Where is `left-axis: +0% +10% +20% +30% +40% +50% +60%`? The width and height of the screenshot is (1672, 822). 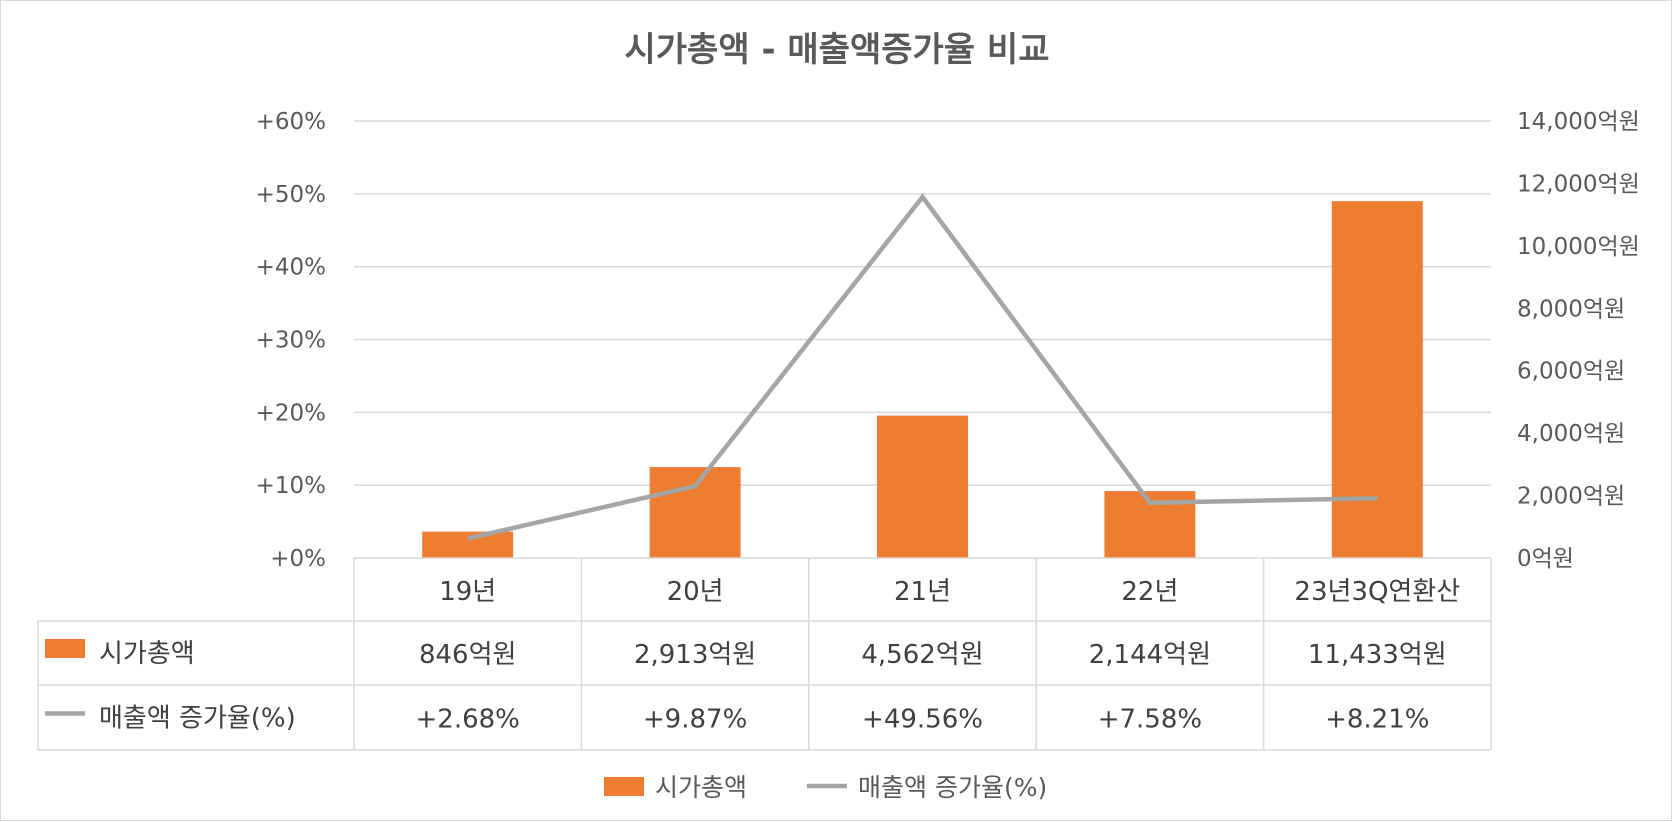 left-axis: +0% +10% +20% +30% +40% +50% +60% is located at coordinates (291, 340).